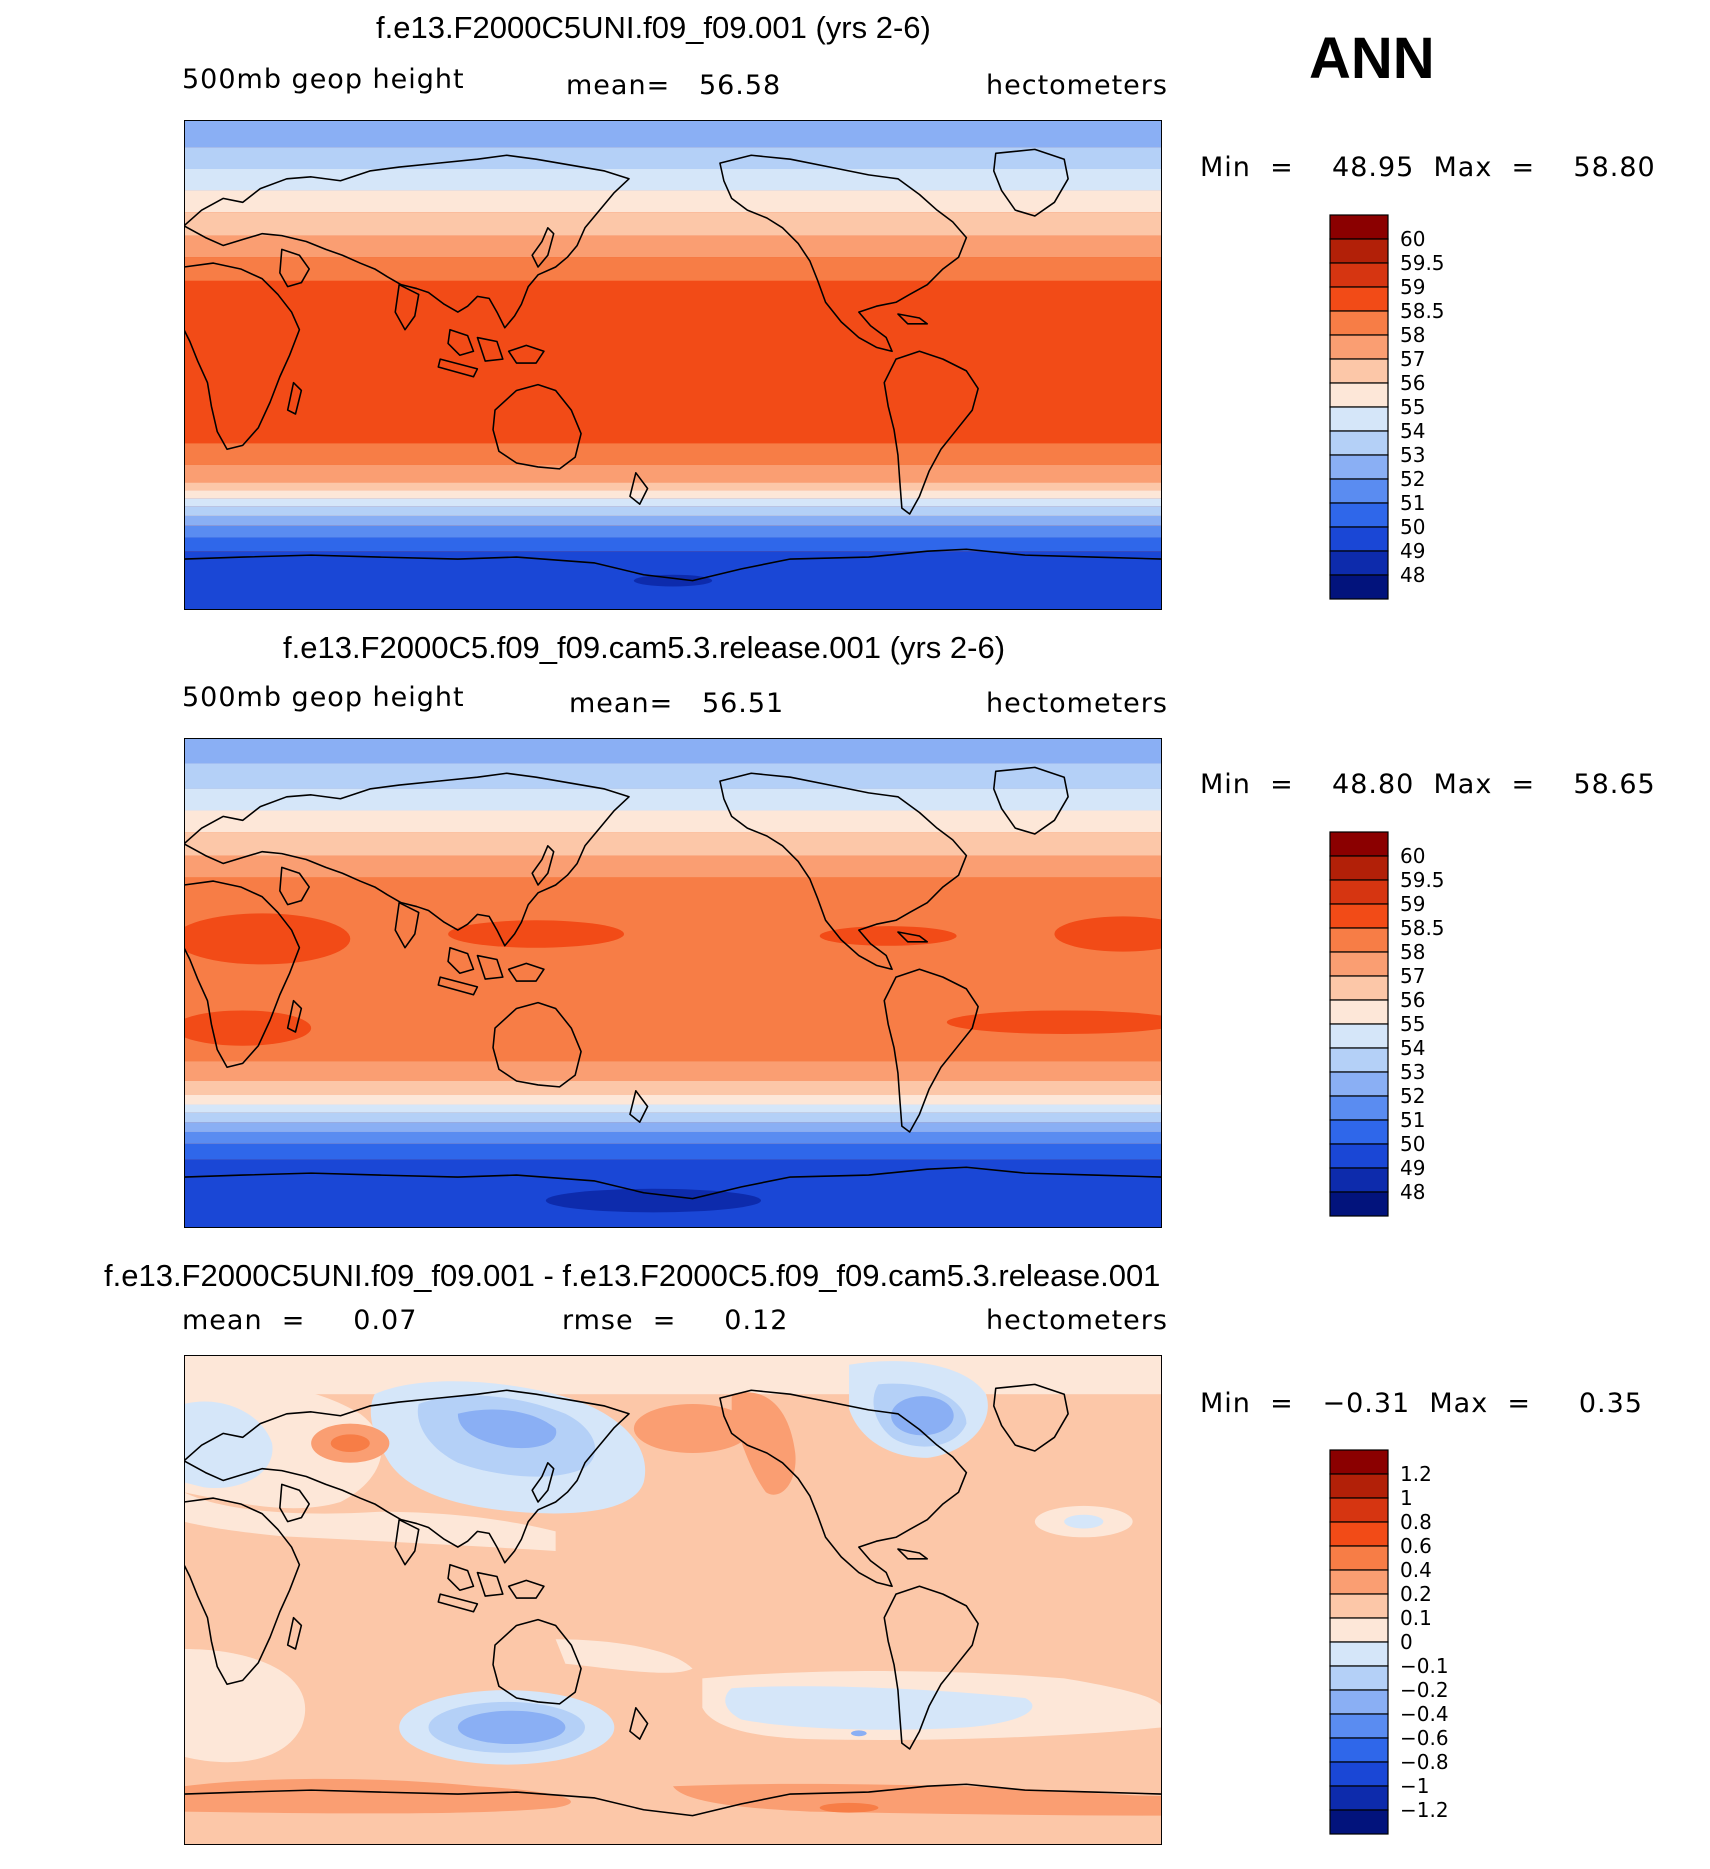  What do you see at coordinates (1424, 1666) in the screenshot?
I see `colorbar-tick-label: −0.1` at bounding box center [1424, 1666].